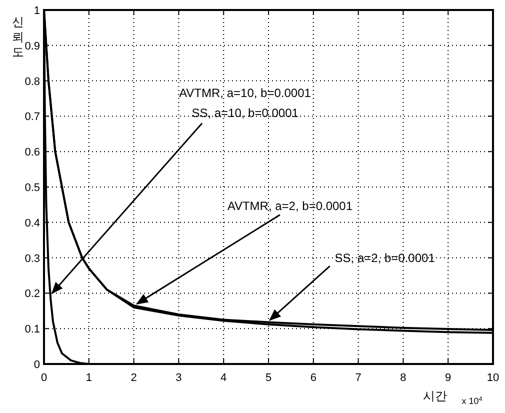 This screenshot has width=505, height=413. Describe the element at coordinates (32, 188) in the screenshot. I see `y-tick-label: 0.5` at that location.